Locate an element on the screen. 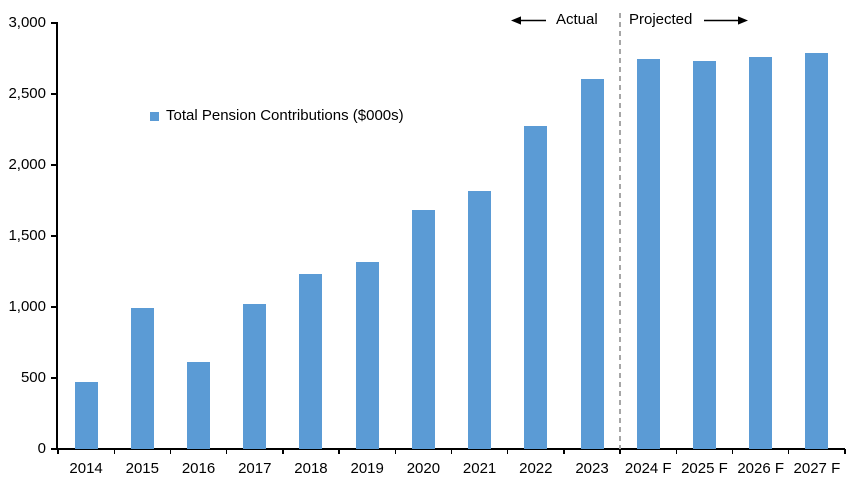 The width and height of the screenshot is (852, 495). bar-2023 is located at coordinates (592, 264).